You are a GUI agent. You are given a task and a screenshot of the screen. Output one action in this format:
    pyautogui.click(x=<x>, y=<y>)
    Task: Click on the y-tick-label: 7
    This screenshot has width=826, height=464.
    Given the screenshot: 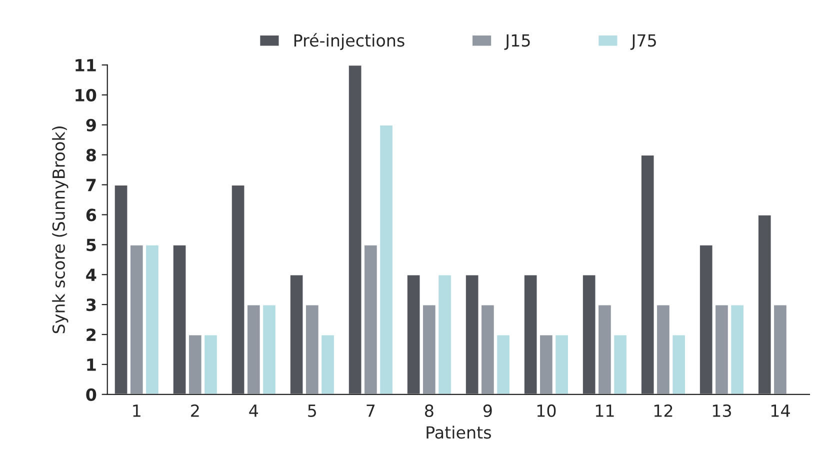 What is the action you would take?
    pyautogui.click(x=91, y=185)
    